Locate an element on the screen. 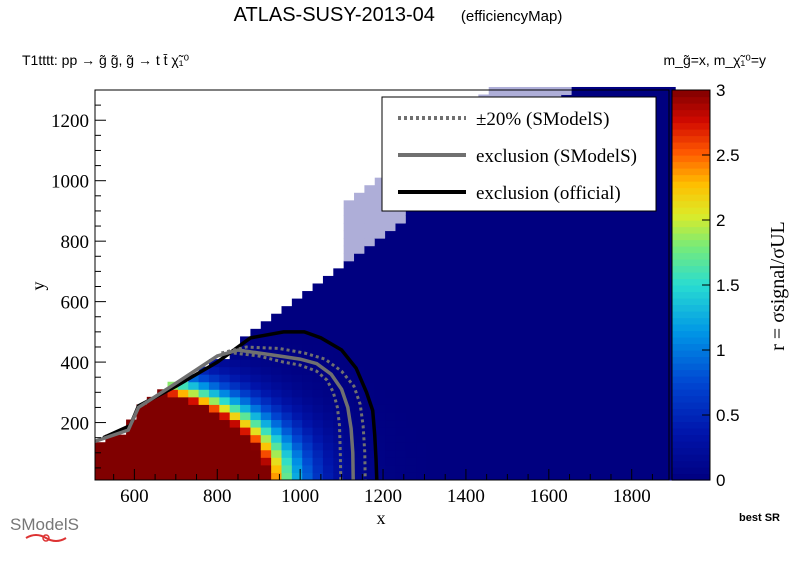 Image resolution: width=796 pixels, height=572 pixels. curve--20-upper is located at coordinates (288, 416).